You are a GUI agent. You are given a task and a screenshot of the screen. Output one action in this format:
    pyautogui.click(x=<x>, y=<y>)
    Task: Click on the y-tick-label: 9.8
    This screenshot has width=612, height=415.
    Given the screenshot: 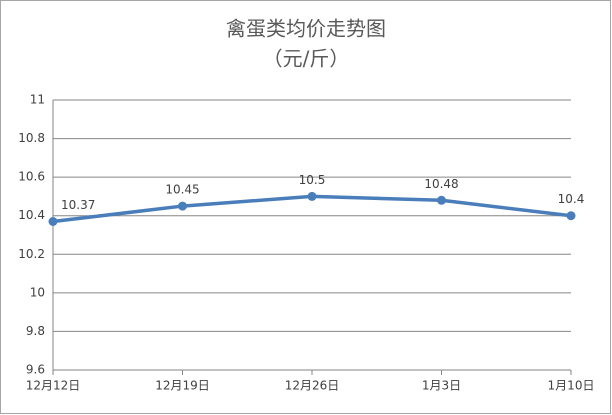 What is the action you would take?
    pyautogui.click(x=35, y=331)
    